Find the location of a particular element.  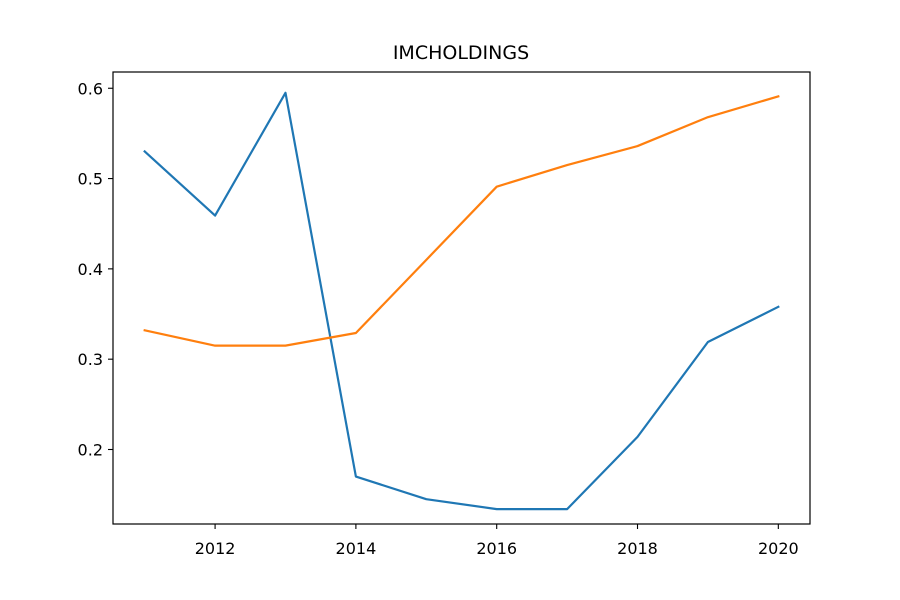

x-axis: 2012 2014 2016 2018 2020 is located at coordinates (497, 541).